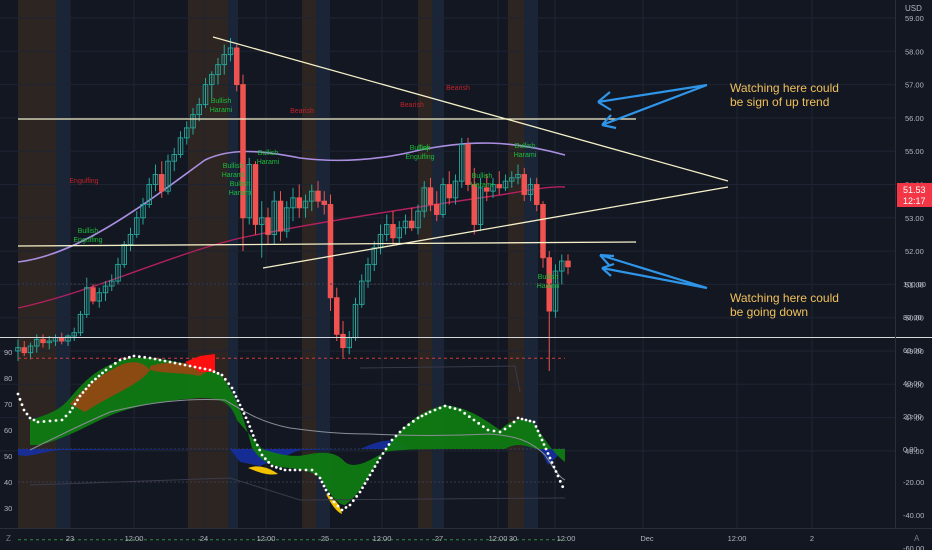 The width and height of the screenshot is (932, 550). What do you see at coordinates (914, 284) in the screenshot?
I see `price-tick: 51.00` at bounding box center [914, 284].